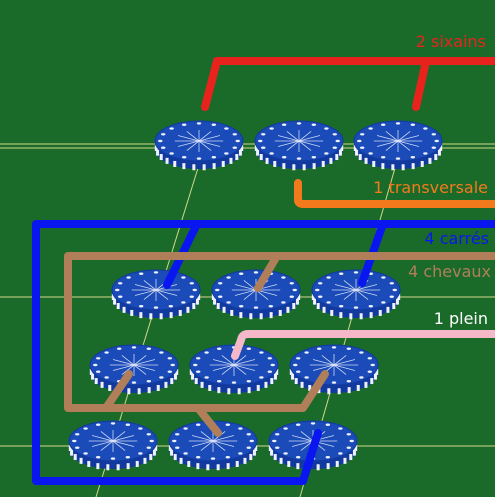 This screenshot has width=495, height=497. Describe the element at coordinates (363, 345) in the screenshot. I see `plein-bet` at that location.